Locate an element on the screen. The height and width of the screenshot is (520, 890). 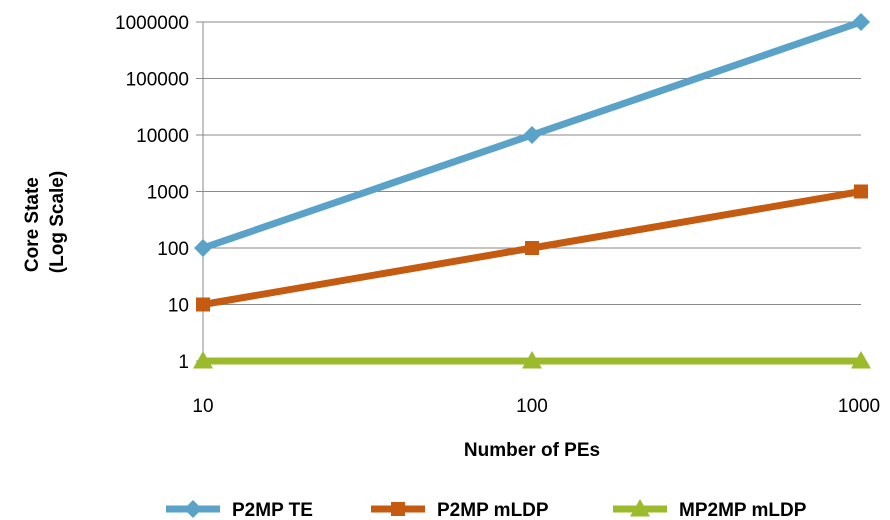
x-tick-label: 10 is located at coordinates (202, 406).